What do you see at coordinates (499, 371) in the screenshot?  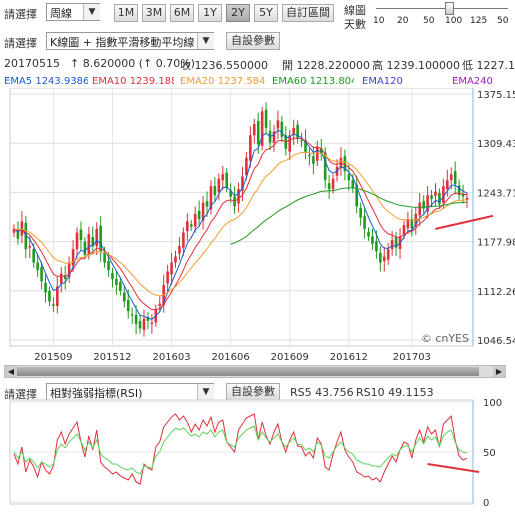 I see `scroll-right-icon: ▶` at bounding box center [499, 371].